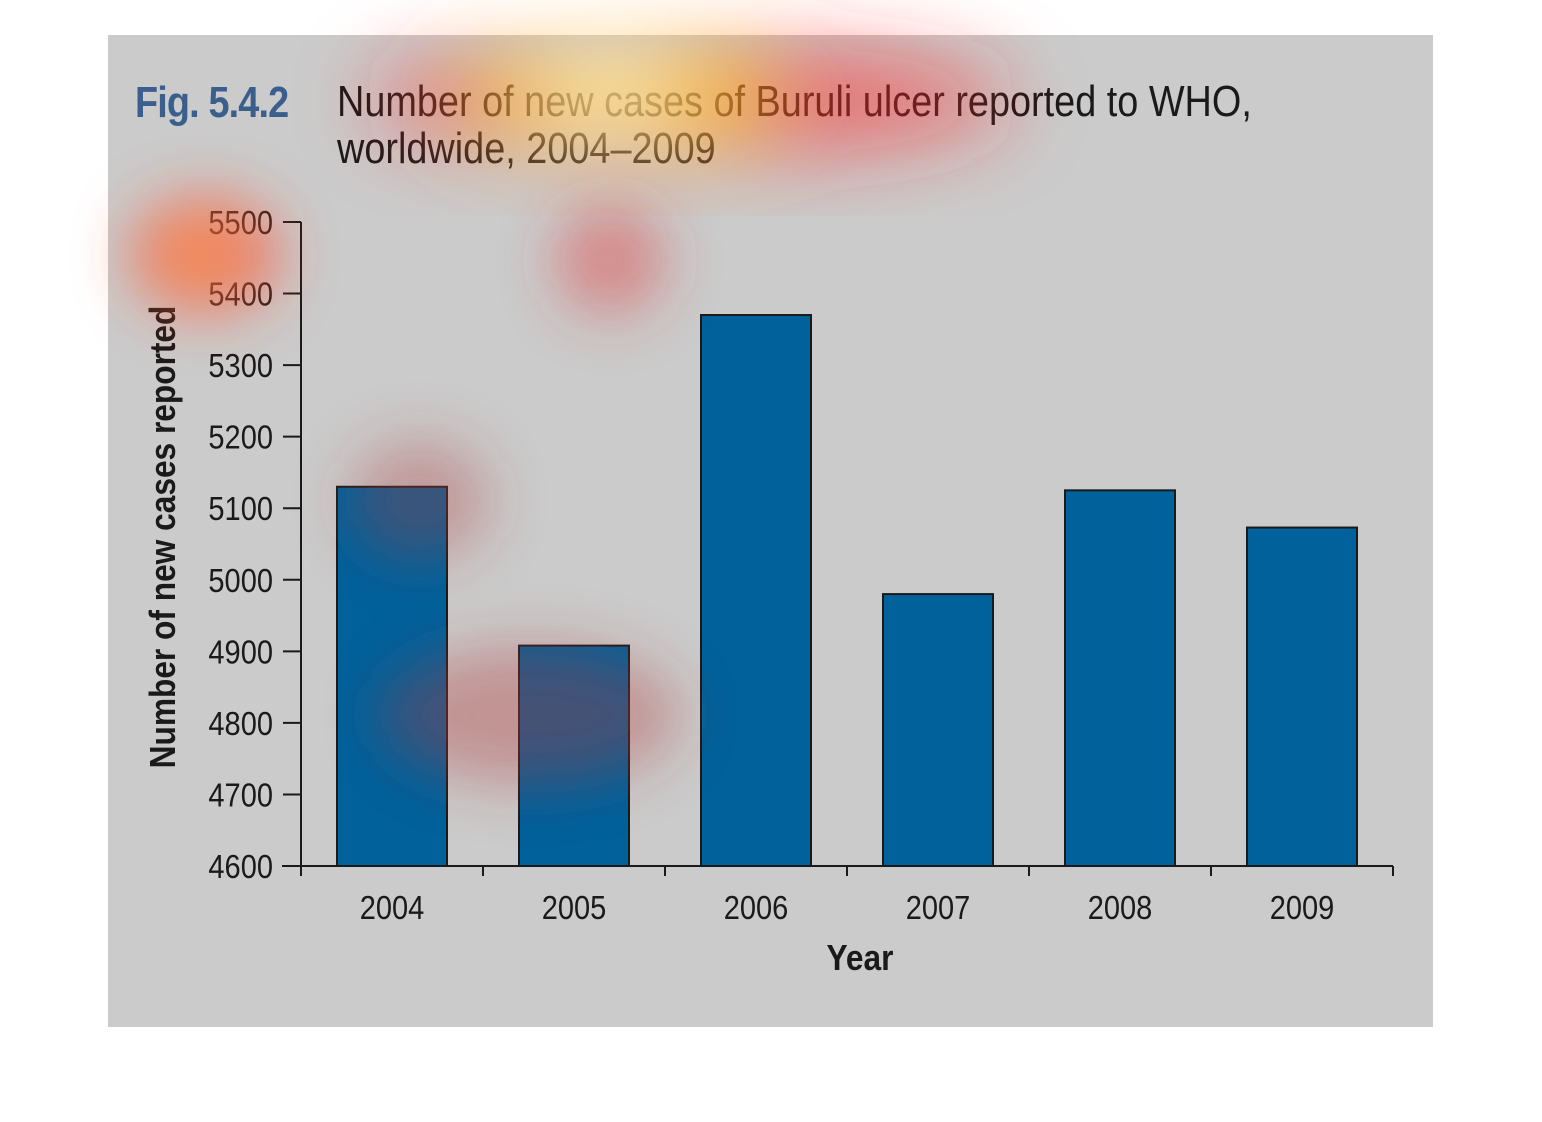 This screenshot has width=1542, height=1122. Describe the element at coordinates (240, 723) in the screenshot. I see `y-tick-label-4800: 4800` at that location.